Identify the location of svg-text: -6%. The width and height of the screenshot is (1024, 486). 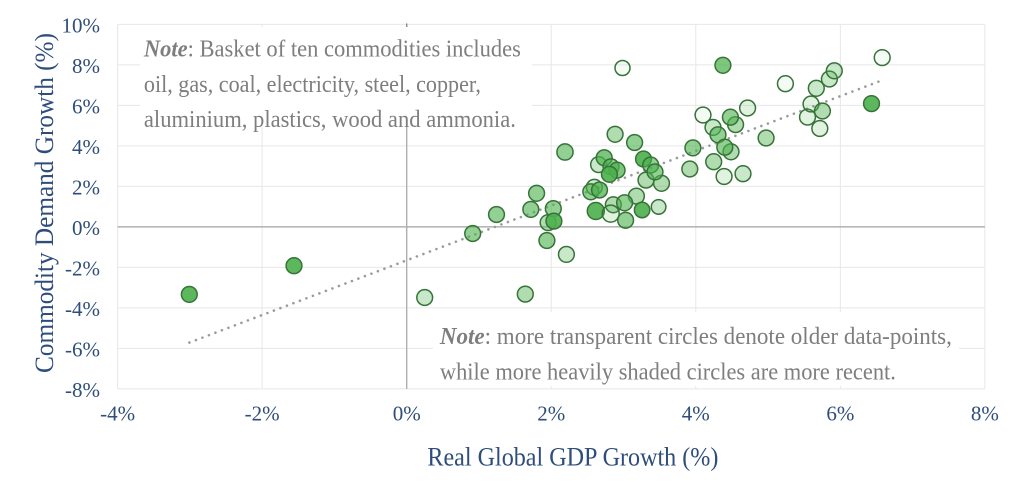
(82, 349).